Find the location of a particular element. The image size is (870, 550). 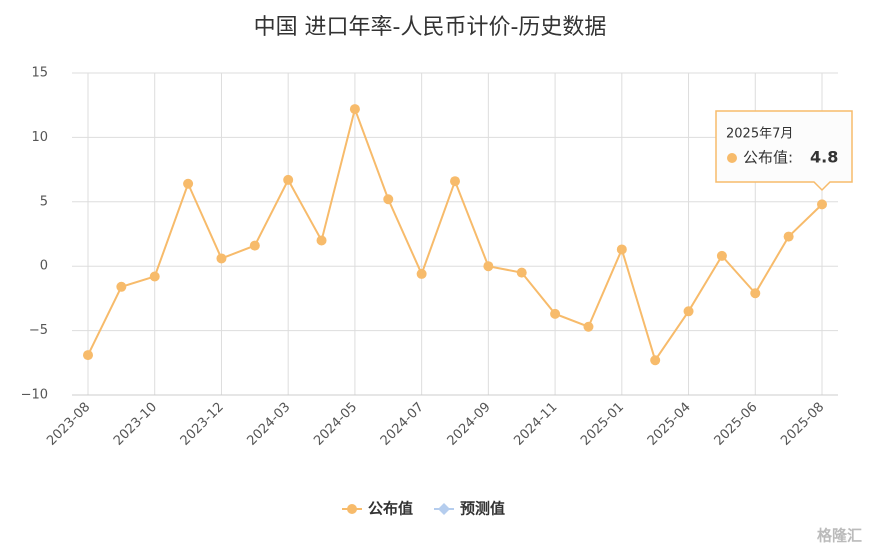

y-tick-label: −10 is located at coordinates (34, 395).